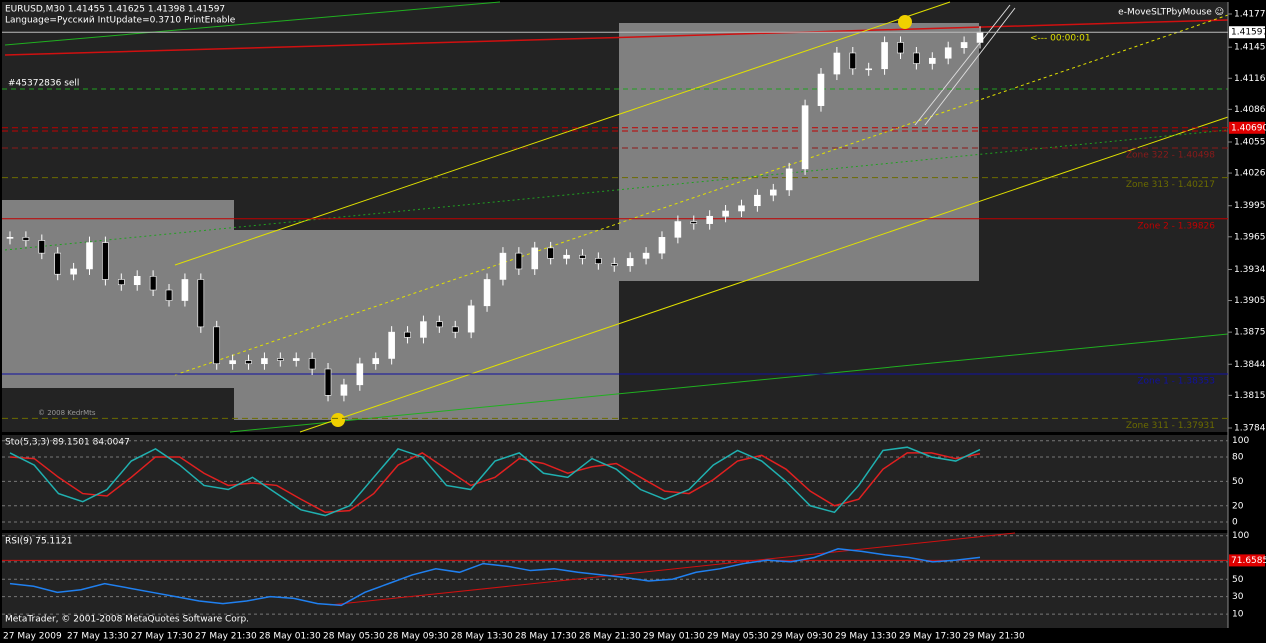  What do you see at coordinates (1250, 365) in the screenshot?
I see `price-label: 1.38445` at bounding box center [1250, 365].